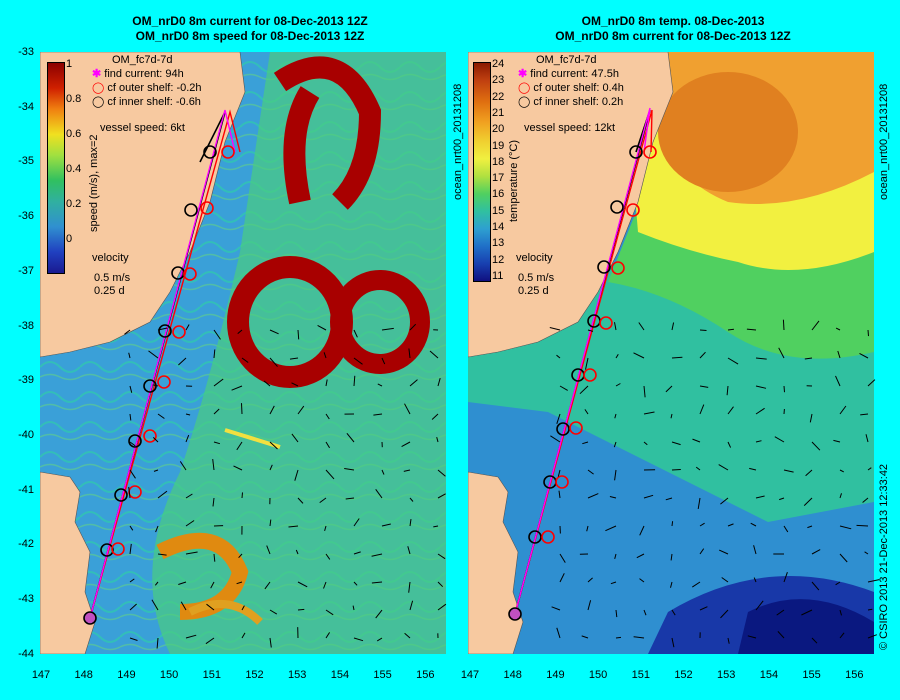  I want to click on right-velocity-title: velocity, so click(534, 258).